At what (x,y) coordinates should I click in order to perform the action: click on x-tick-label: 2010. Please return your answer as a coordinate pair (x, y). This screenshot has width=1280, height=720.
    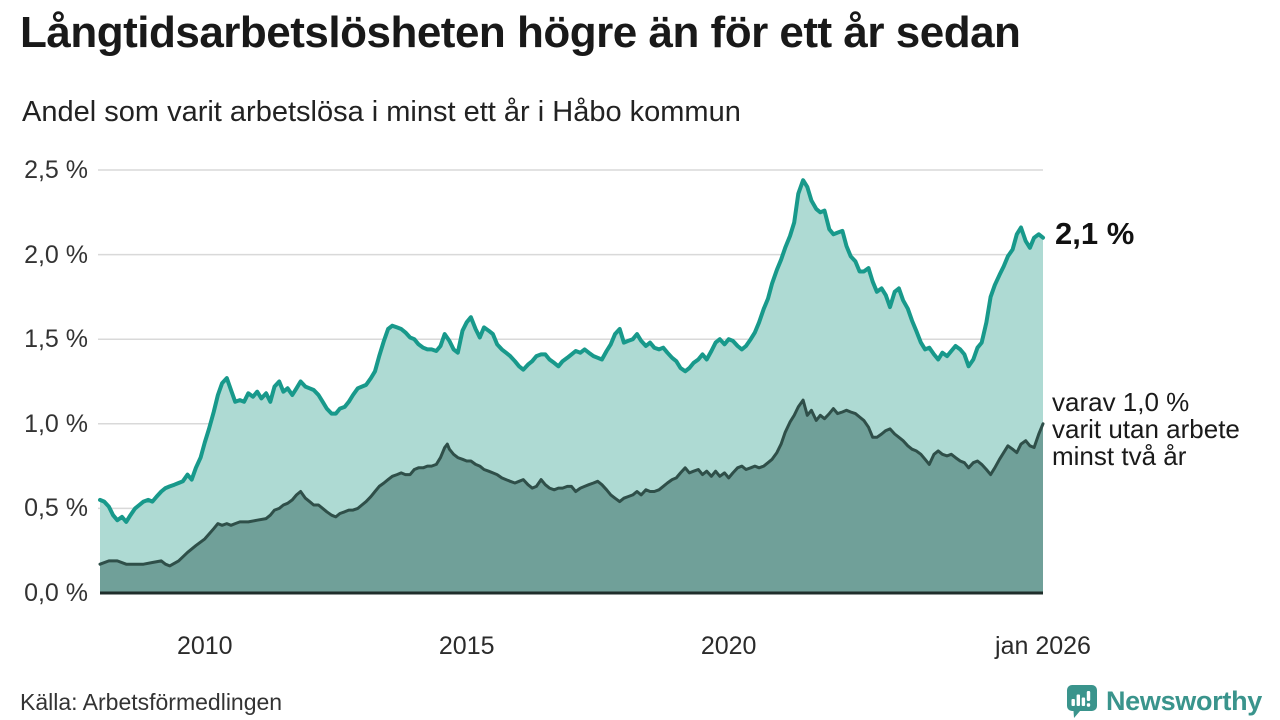
    Looking at the image, I should click on (204, 646).